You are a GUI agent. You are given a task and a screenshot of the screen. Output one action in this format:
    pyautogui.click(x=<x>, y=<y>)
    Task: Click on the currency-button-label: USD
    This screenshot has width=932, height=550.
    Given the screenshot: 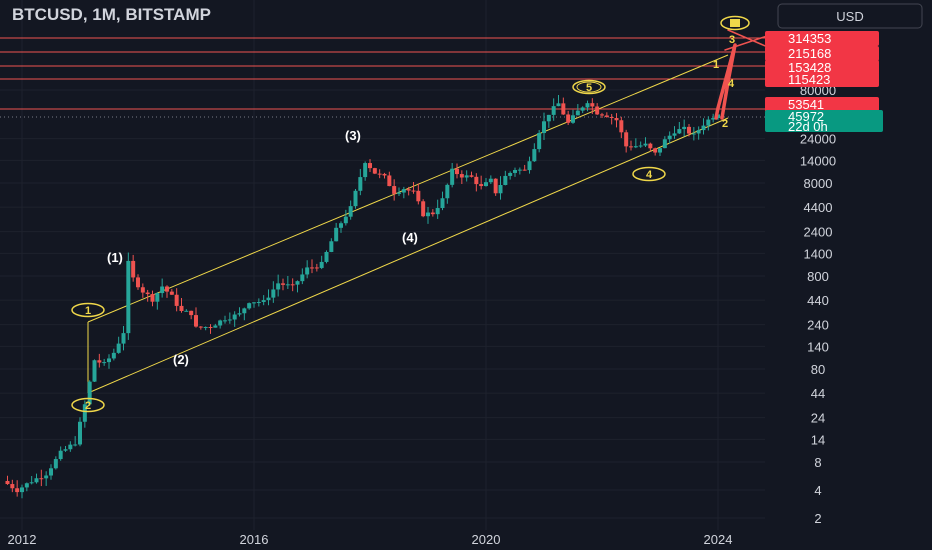 What is the action you would take?
    pyautogui.click(x=849, y=16)
    